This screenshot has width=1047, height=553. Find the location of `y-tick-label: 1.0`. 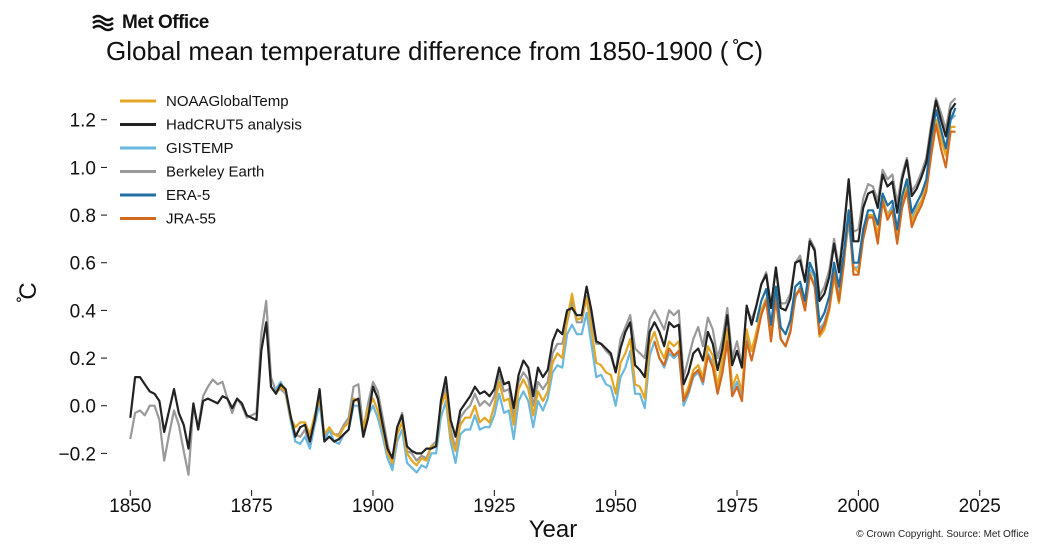

y-tick-label: 1.0 is located at coordinates (83, 168).